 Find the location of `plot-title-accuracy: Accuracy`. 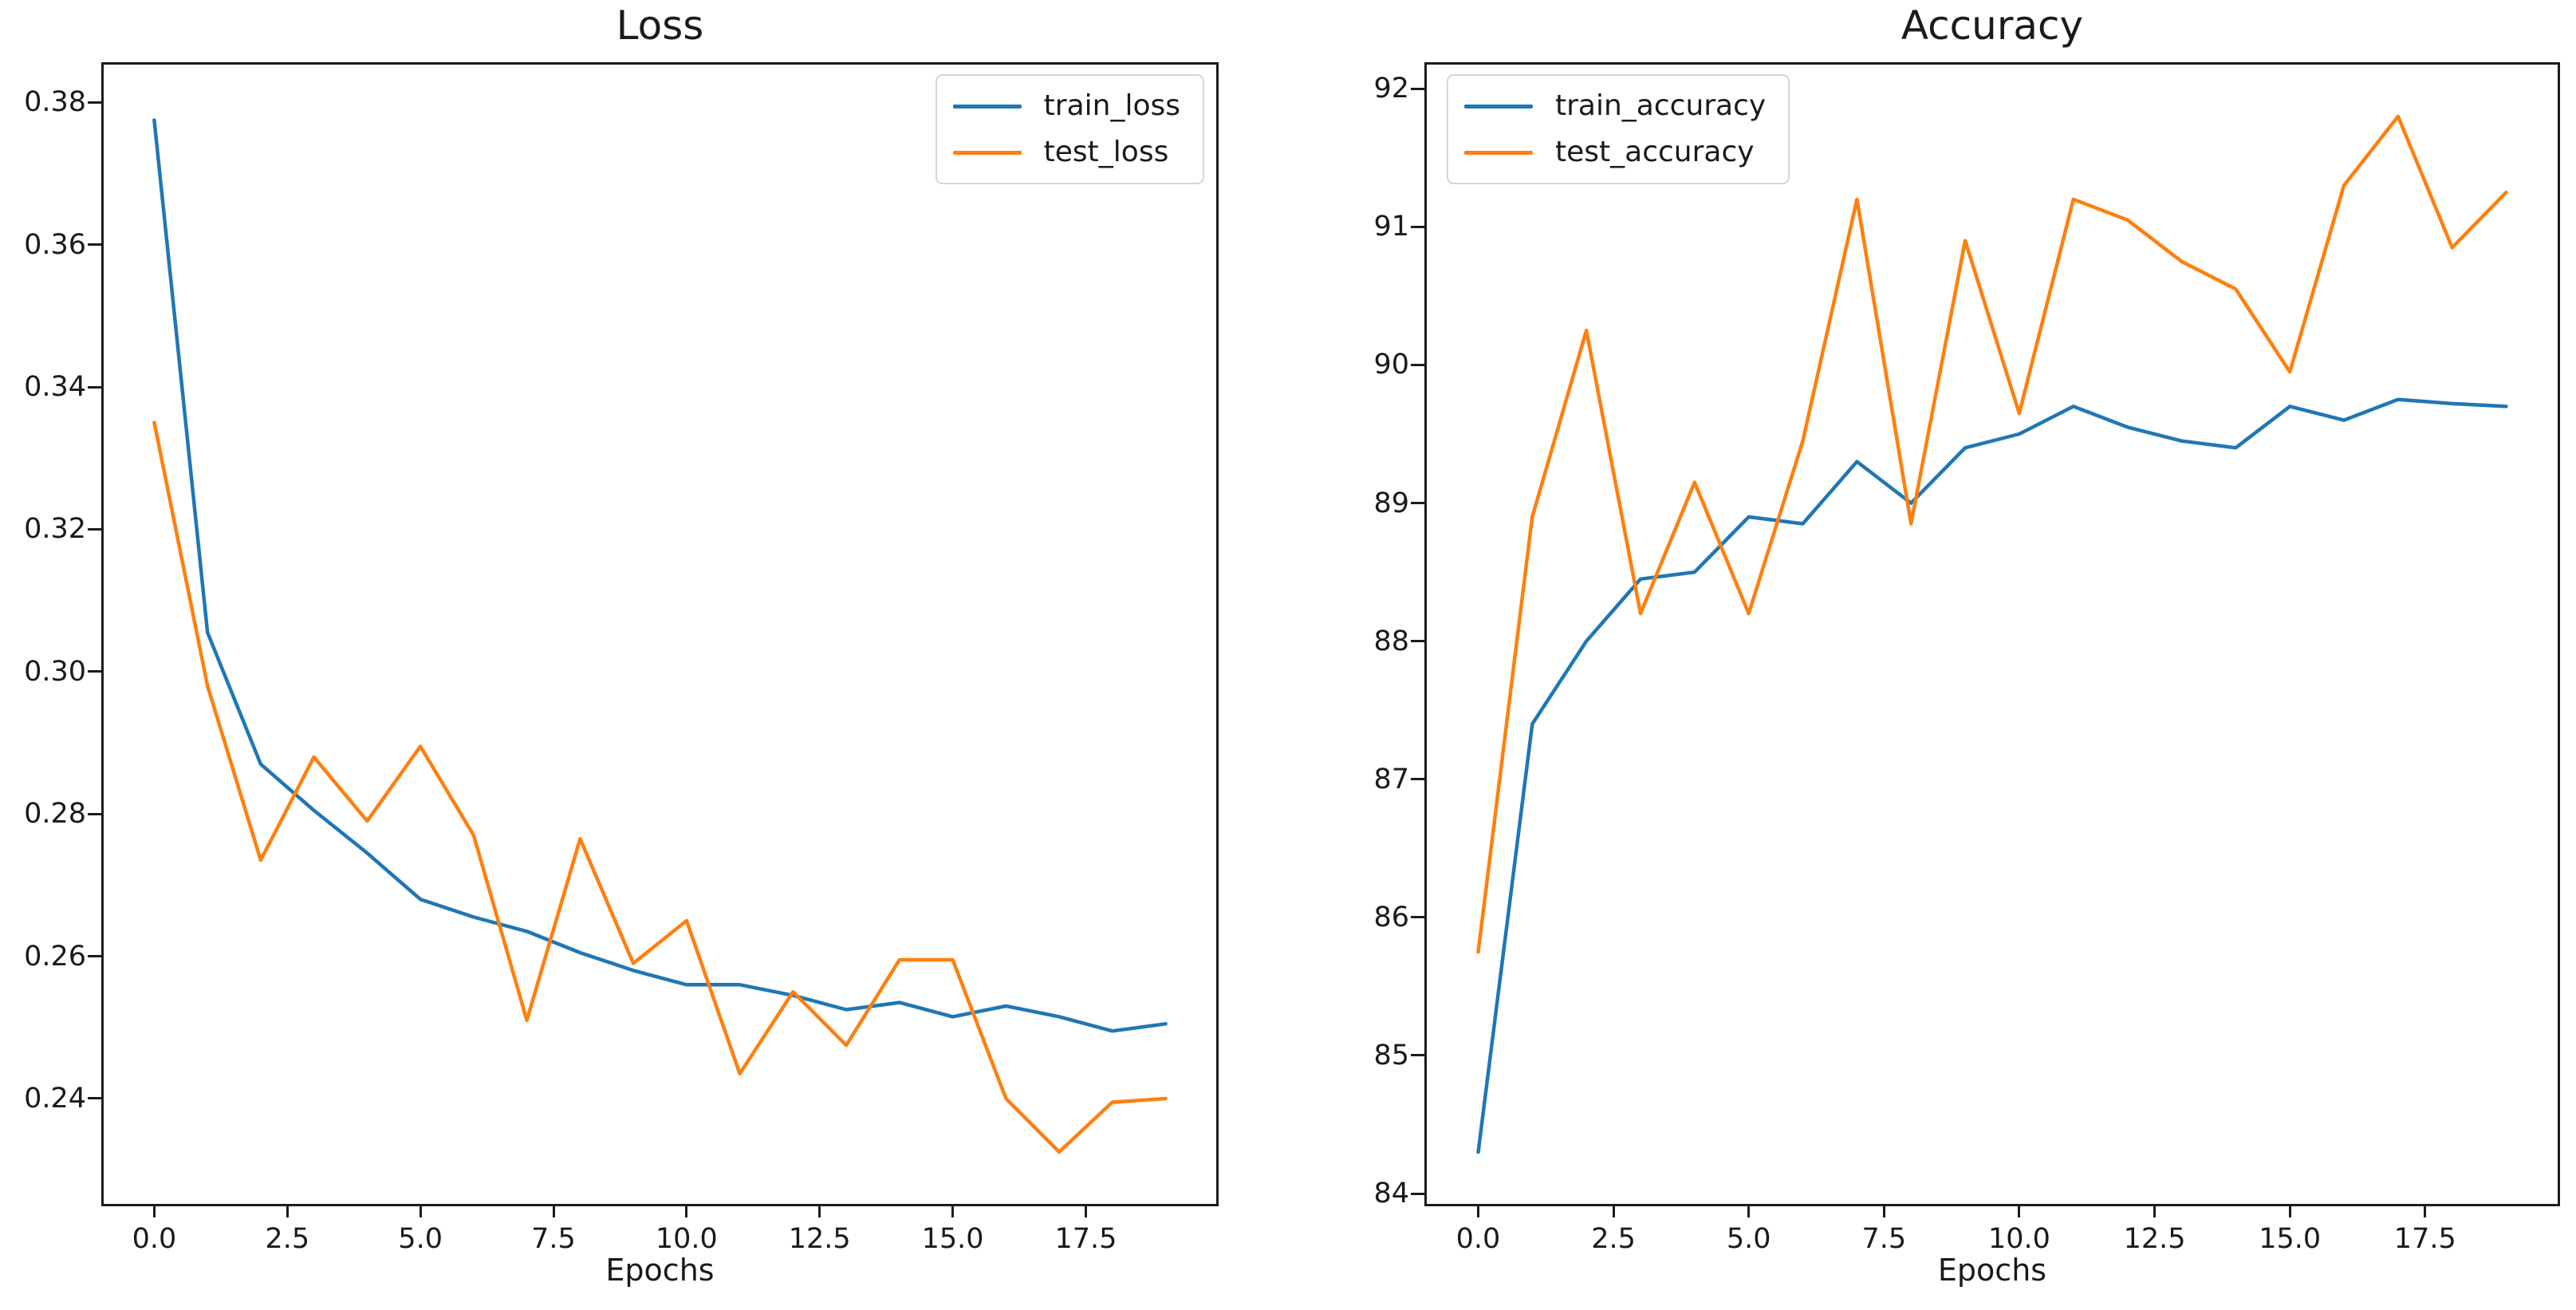

plot-title-accuracy: Accuracy is located at coordinates (1992, 25).